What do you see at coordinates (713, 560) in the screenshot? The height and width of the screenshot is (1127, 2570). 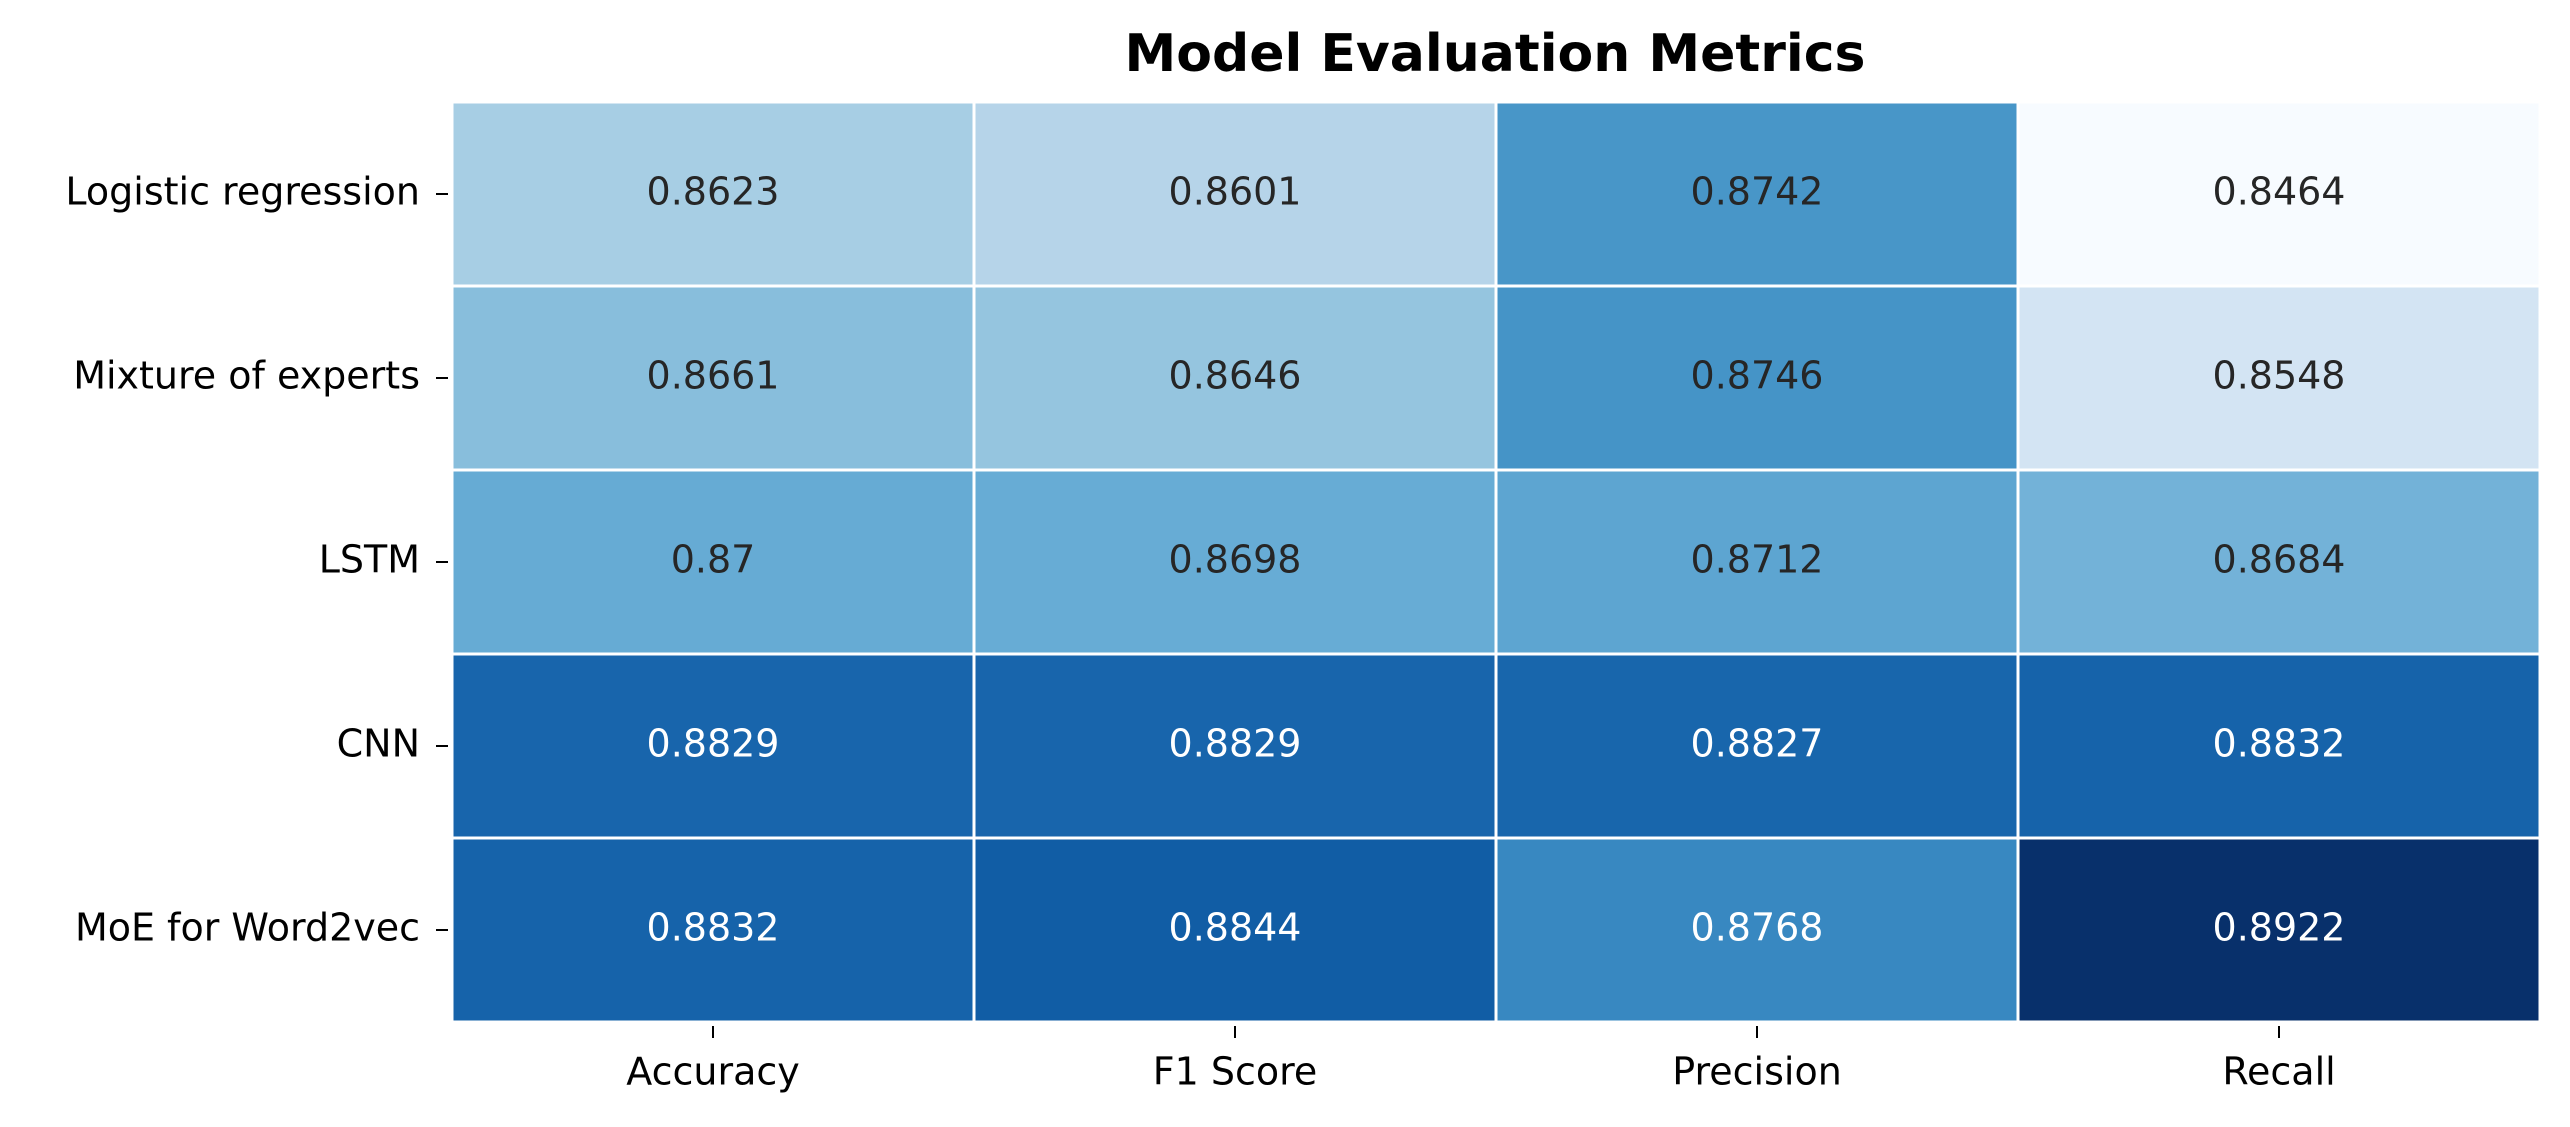 I see `cell-label-lstm-accuracy: 0.87` at bounding box center [713, 560].